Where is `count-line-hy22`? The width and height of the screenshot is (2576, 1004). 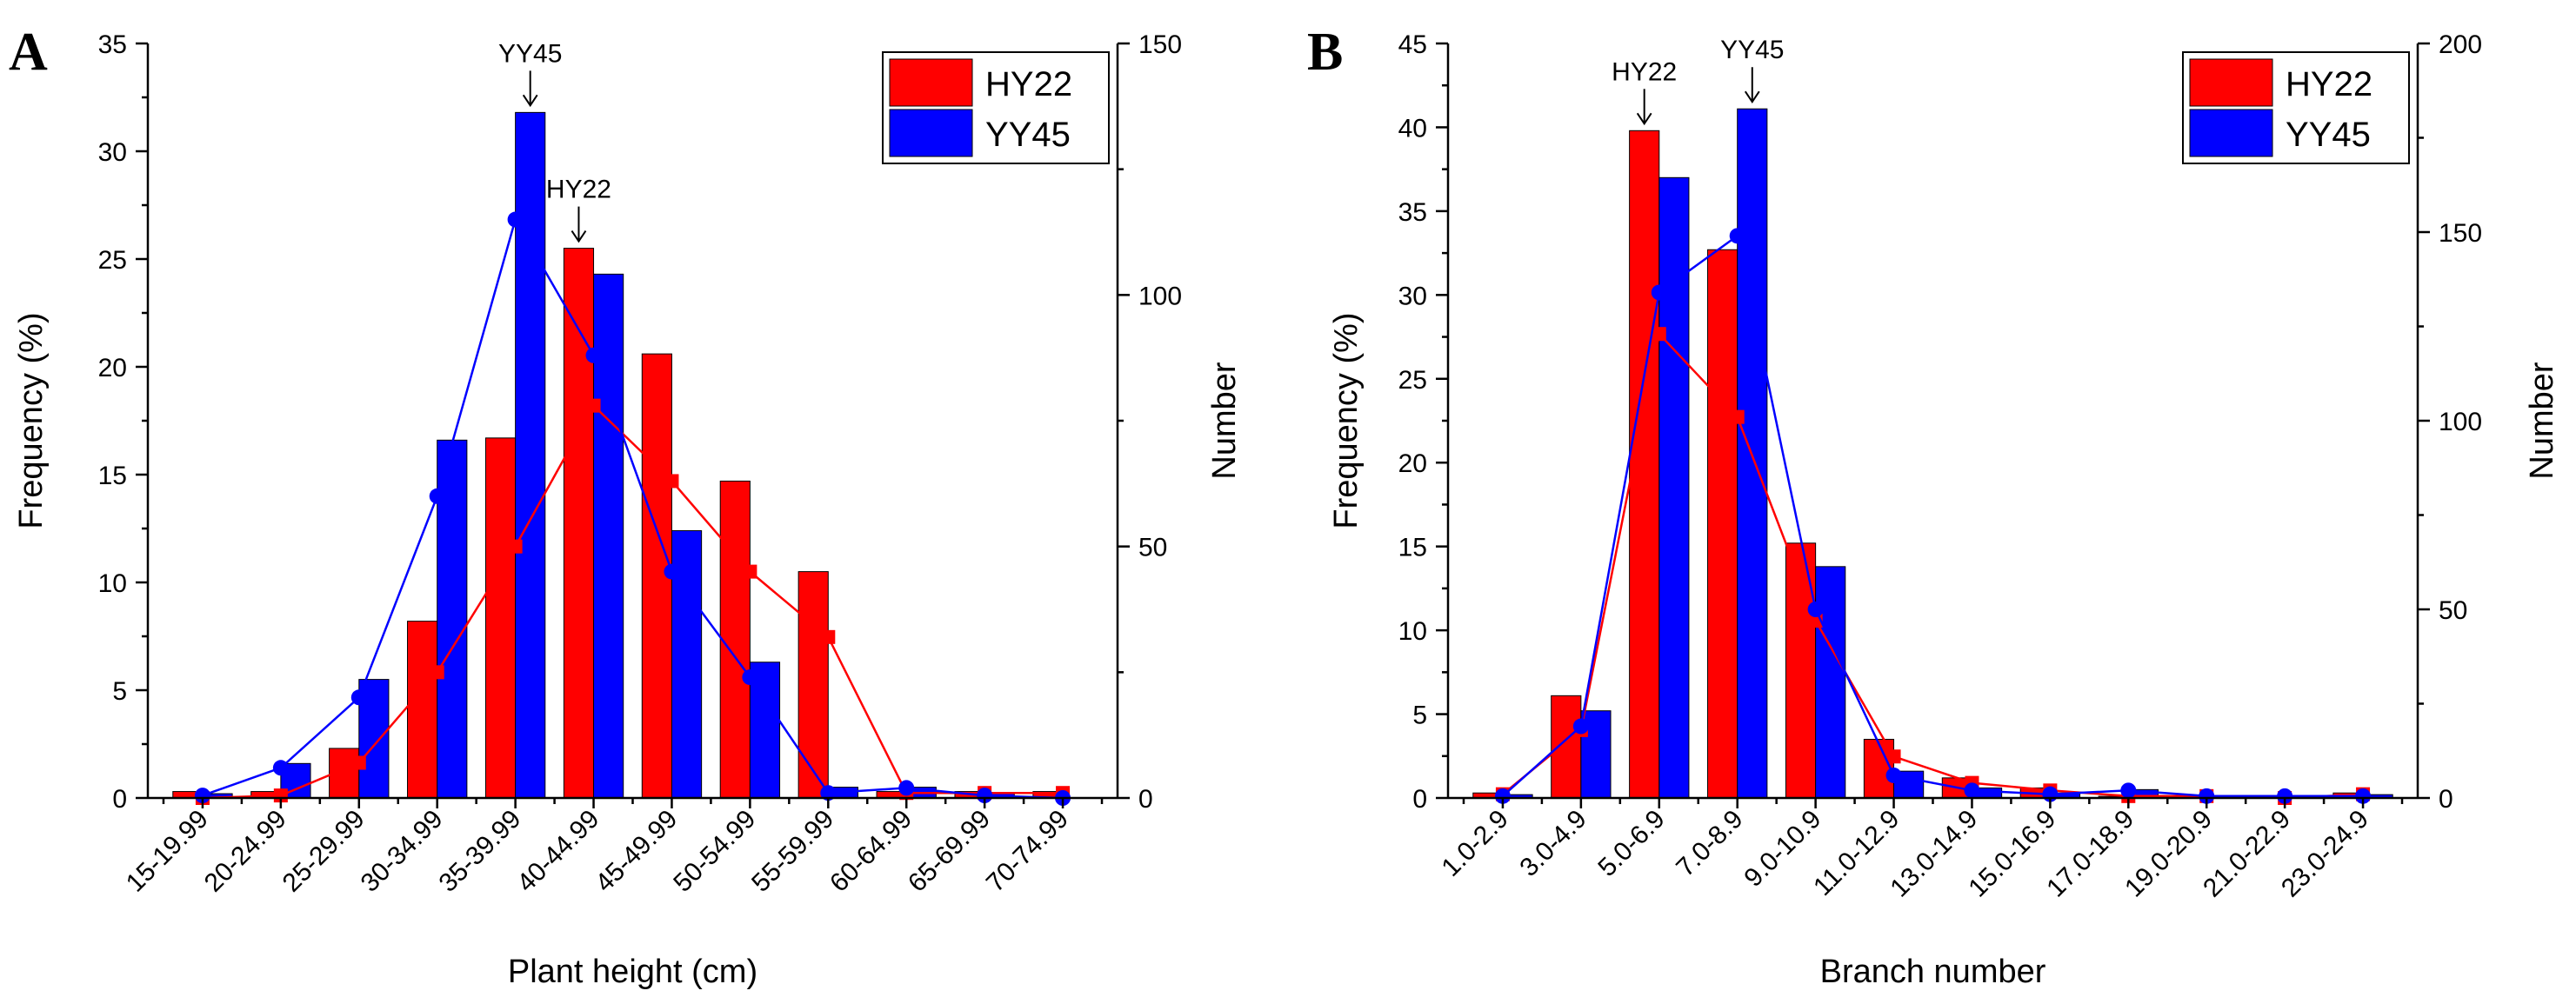 count-line-hy22 is located at coordinates (633, 602).